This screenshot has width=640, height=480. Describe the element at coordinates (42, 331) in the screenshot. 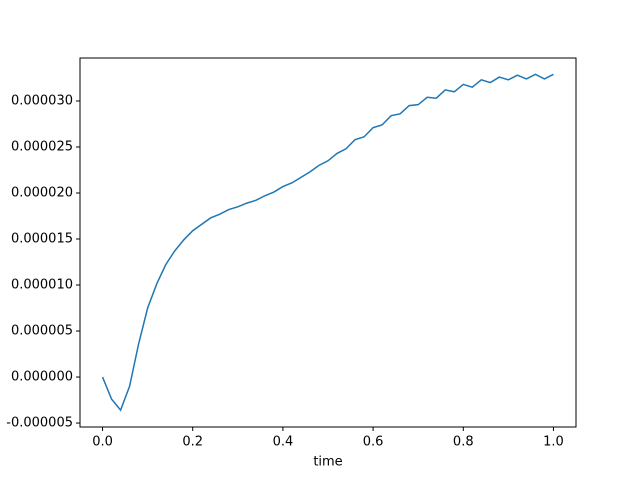

I see `y-tick-label: 0.000005` at that location.